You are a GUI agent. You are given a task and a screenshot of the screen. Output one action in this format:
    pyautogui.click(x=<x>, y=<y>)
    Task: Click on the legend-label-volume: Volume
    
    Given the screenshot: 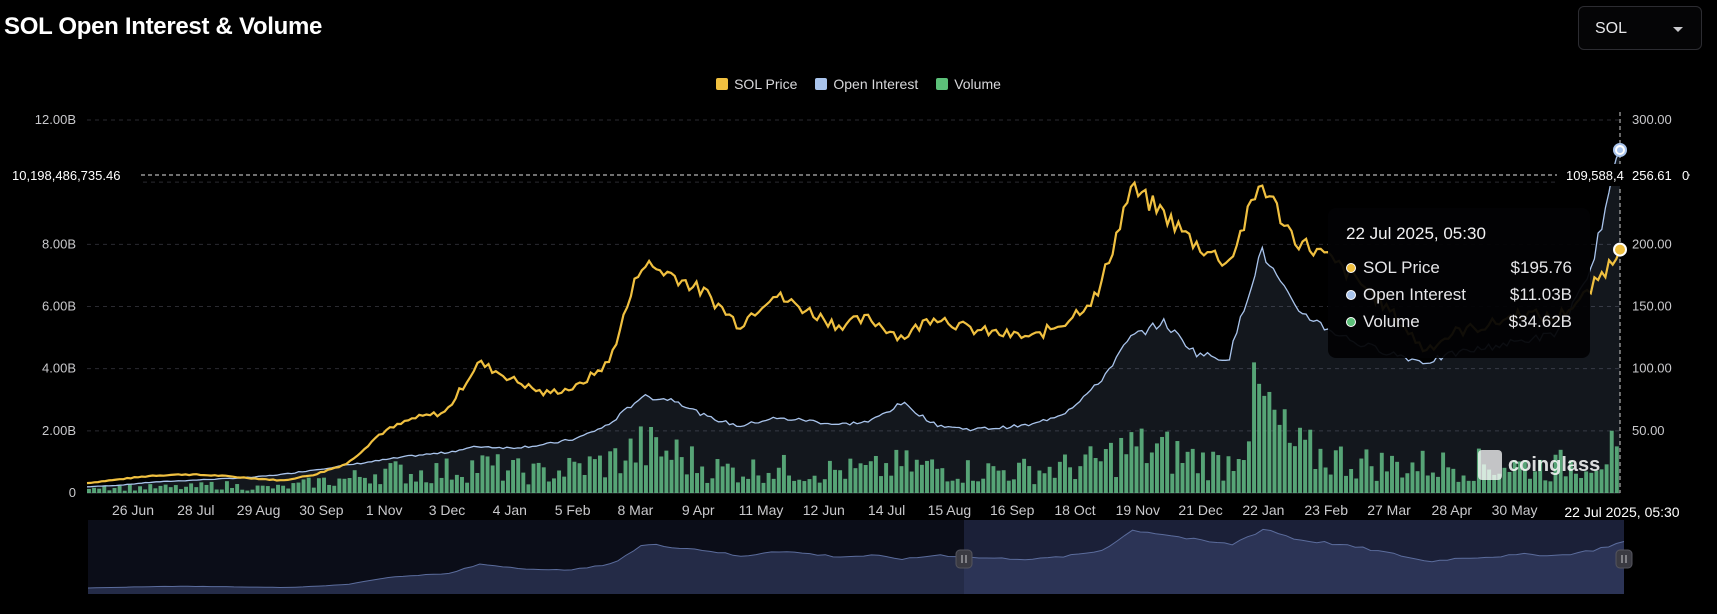 What is the action you would take?
    pyautogui.click(x=977, y=84)
    